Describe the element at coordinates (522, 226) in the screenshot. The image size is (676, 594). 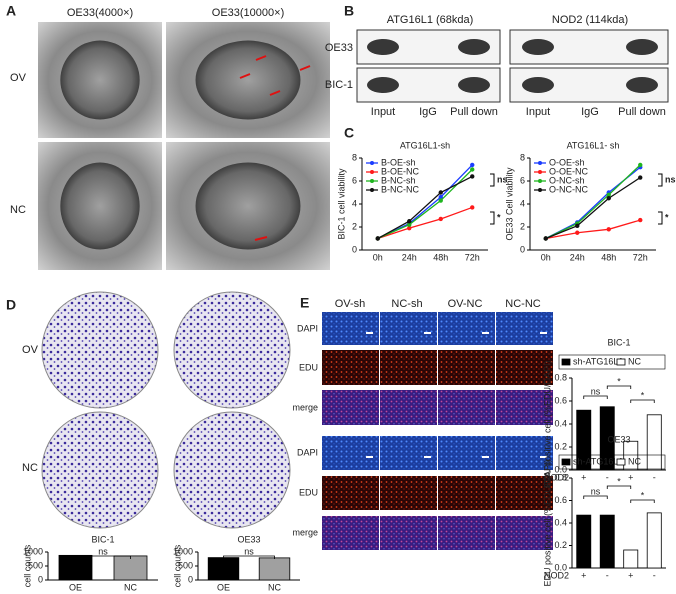
I see `y-tick-label: 2` at that location.